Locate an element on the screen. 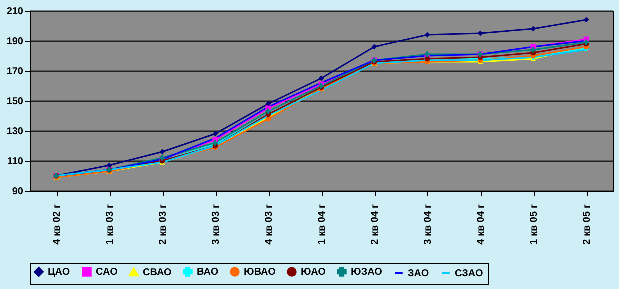  legend-label: ЮЗАО is located at coordinates (367, 272).